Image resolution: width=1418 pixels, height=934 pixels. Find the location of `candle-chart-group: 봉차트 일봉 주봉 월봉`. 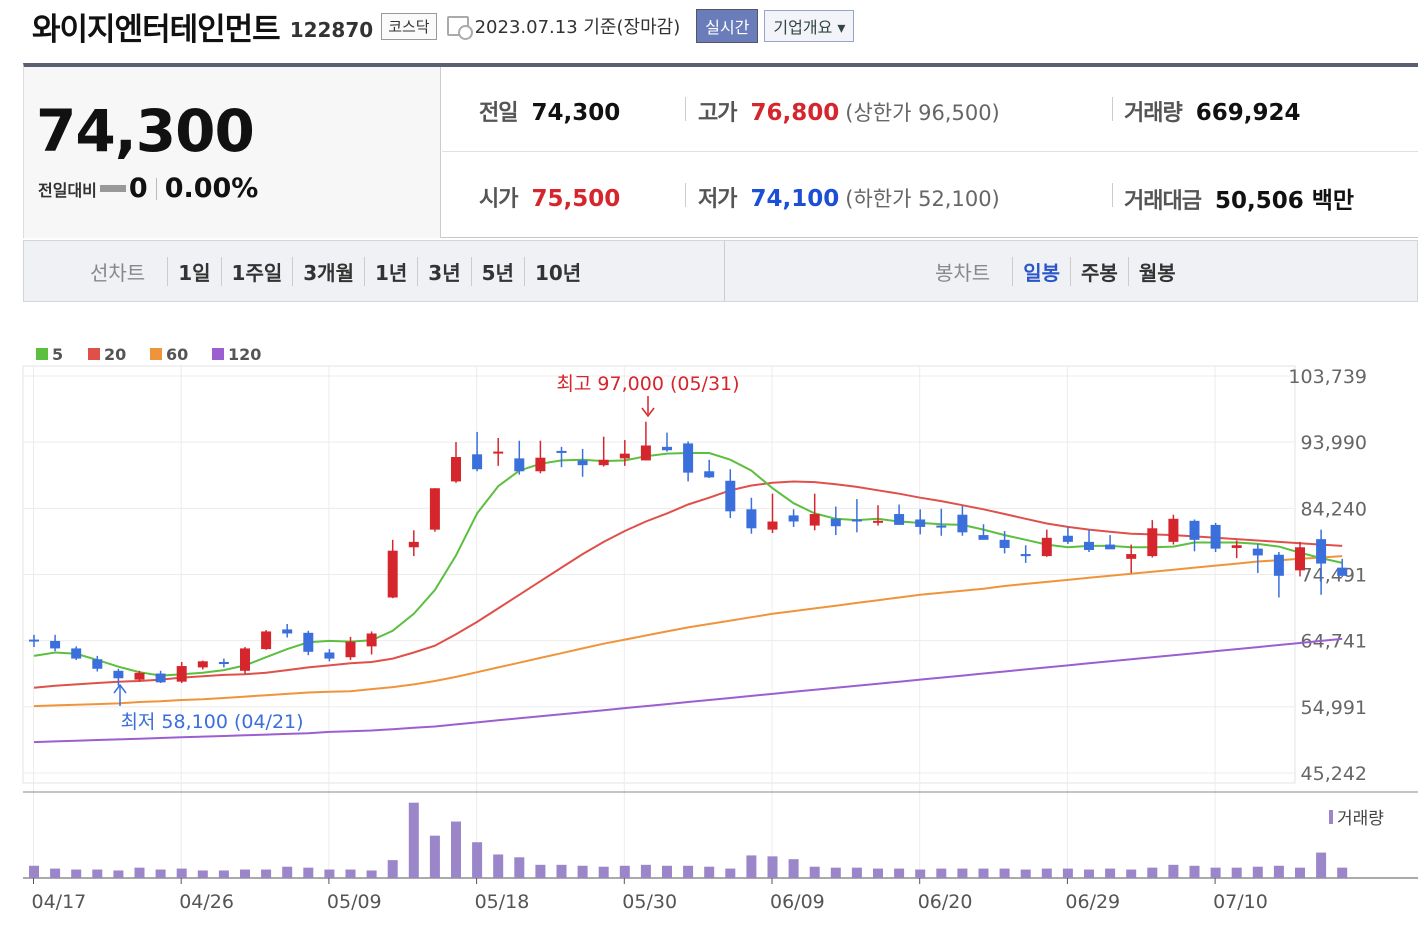

candle-chart-group: 봉차트 일봉 주봉 월봉 is located at coordinates (1060, 271).